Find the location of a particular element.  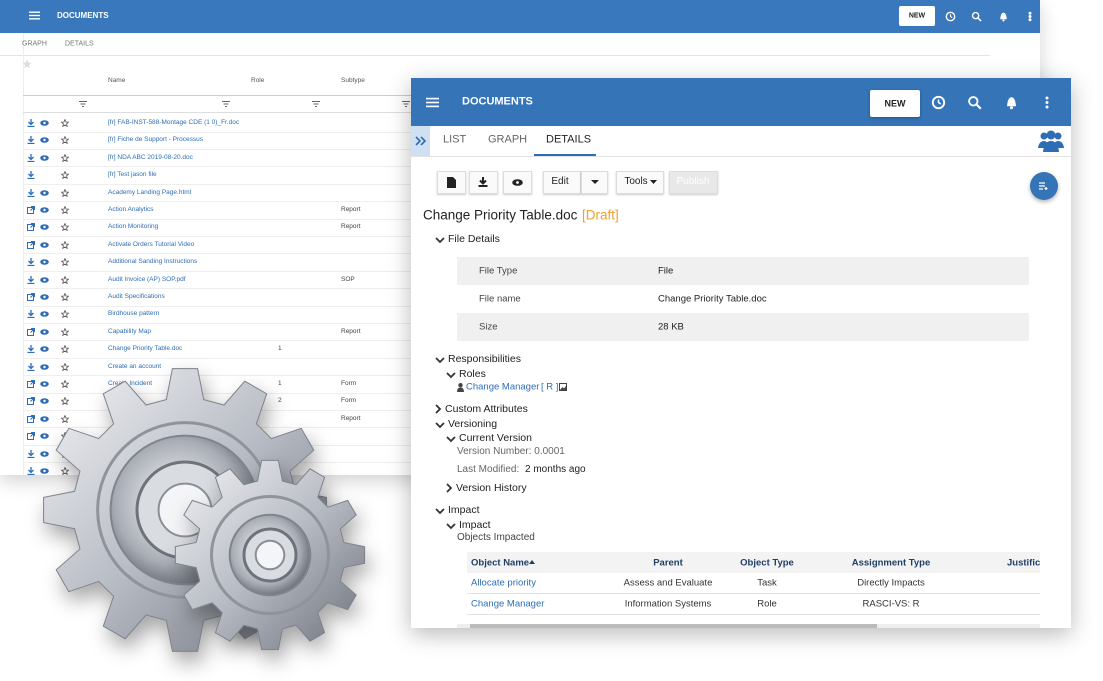

edit-button is located at coordinates (562, 182).